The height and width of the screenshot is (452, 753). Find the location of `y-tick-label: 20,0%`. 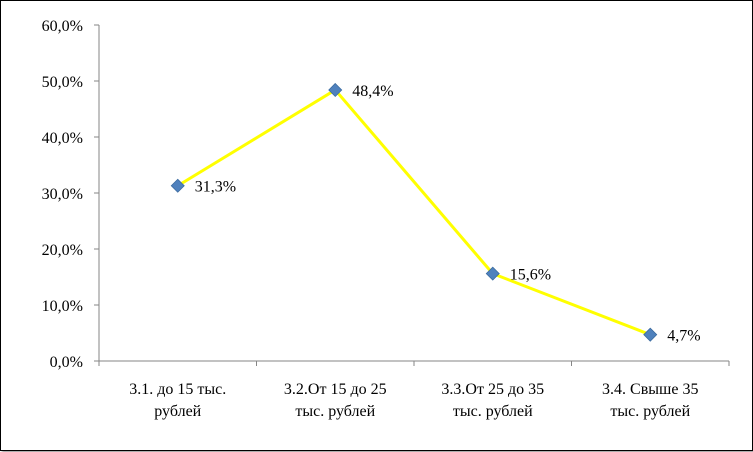

y-tick-label: 20,0% is located at coordinates (62, 250).